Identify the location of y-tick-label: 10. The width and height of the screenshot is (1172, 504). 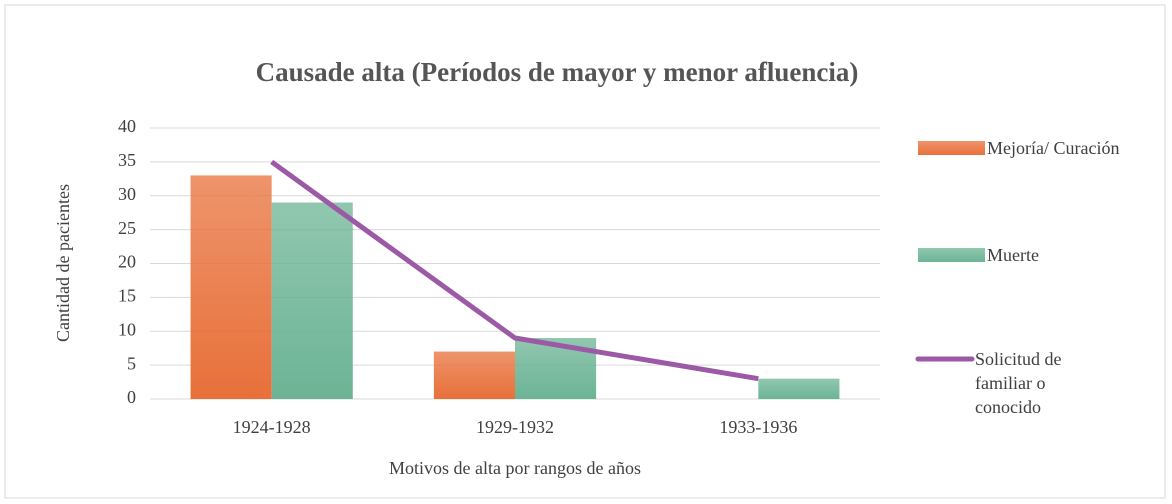
(127, 329).